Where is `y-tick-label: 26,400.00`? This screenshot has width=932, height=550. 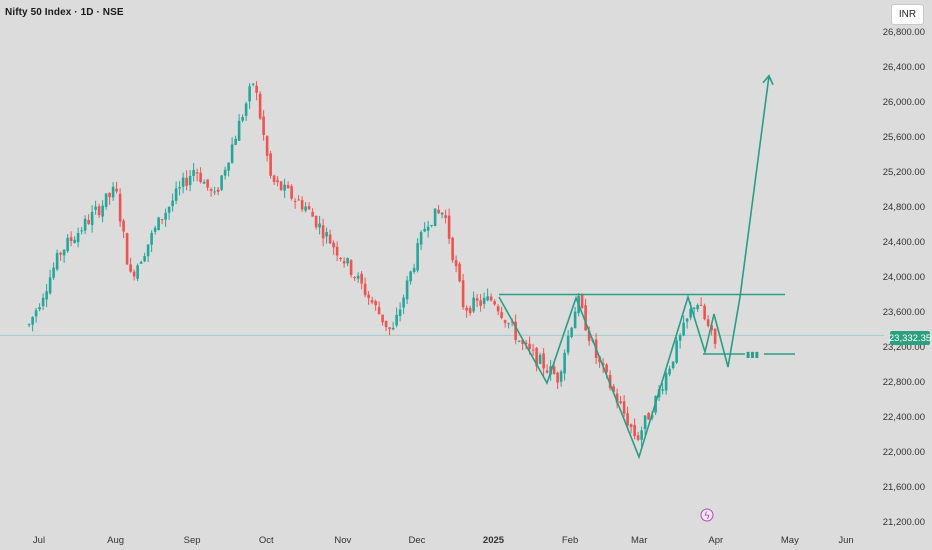
y-tick-label: 26,400.00 is located at coordinates (904, 67).